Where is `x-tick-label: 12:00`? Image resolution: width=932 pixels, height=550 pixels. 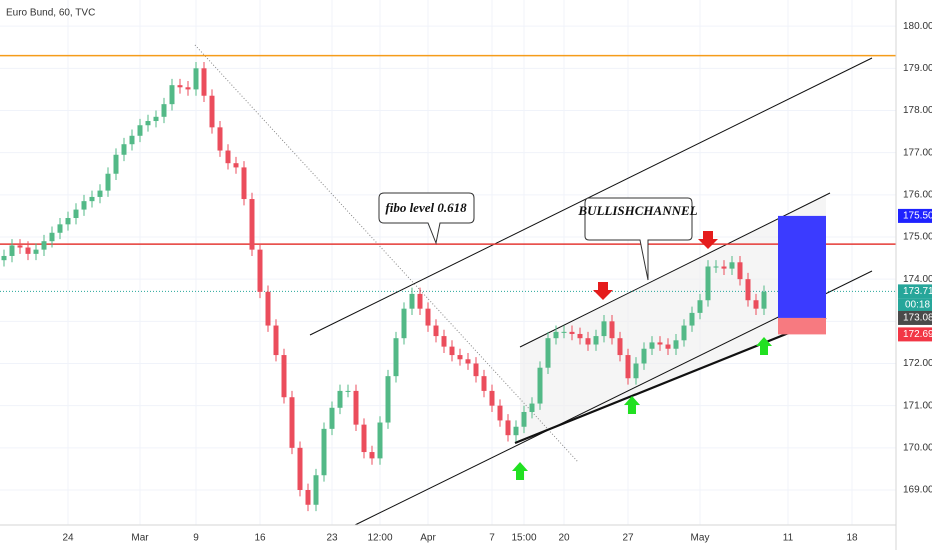
x-tick-label: 12:00 is located at coordinates (379, 538).